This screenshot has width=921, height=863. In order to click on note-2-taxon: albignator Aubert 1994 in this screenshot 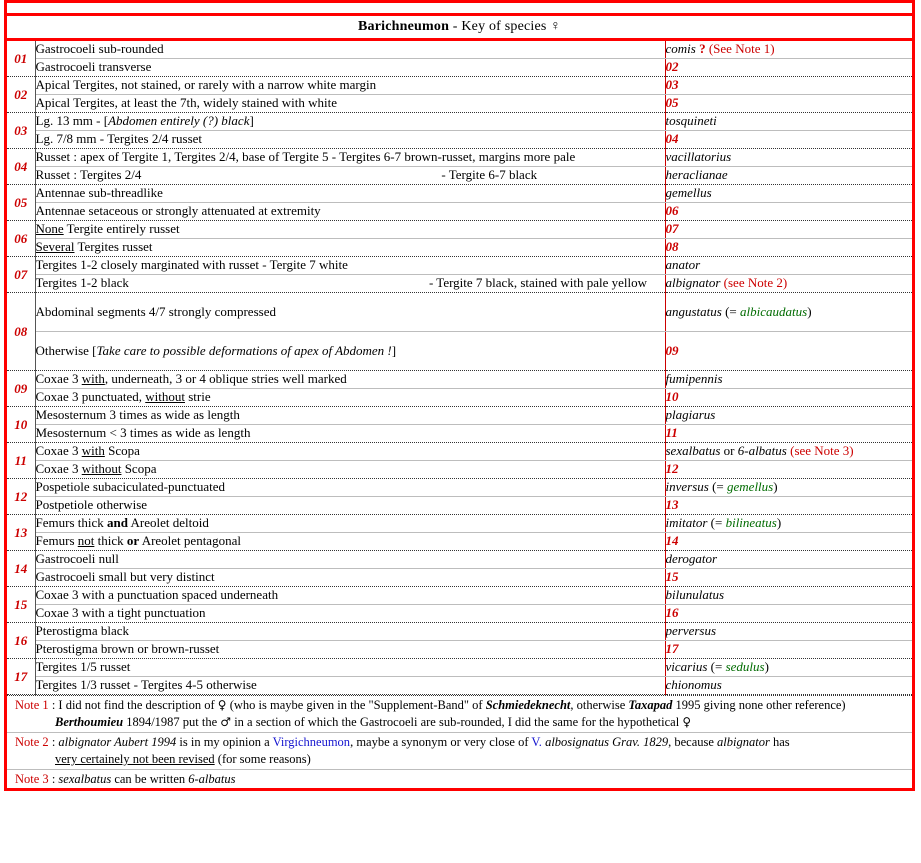, I will do `click(117, 741)`.